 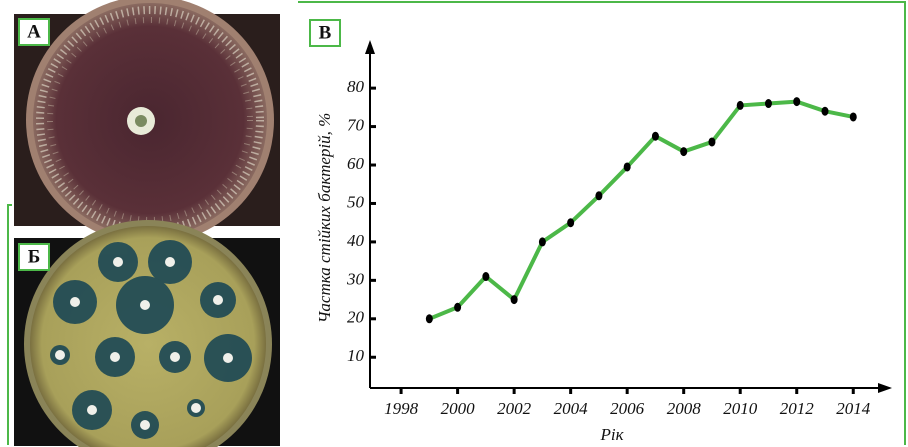 I want to click on y-tick-label: 50, so click(x=356, y=201).